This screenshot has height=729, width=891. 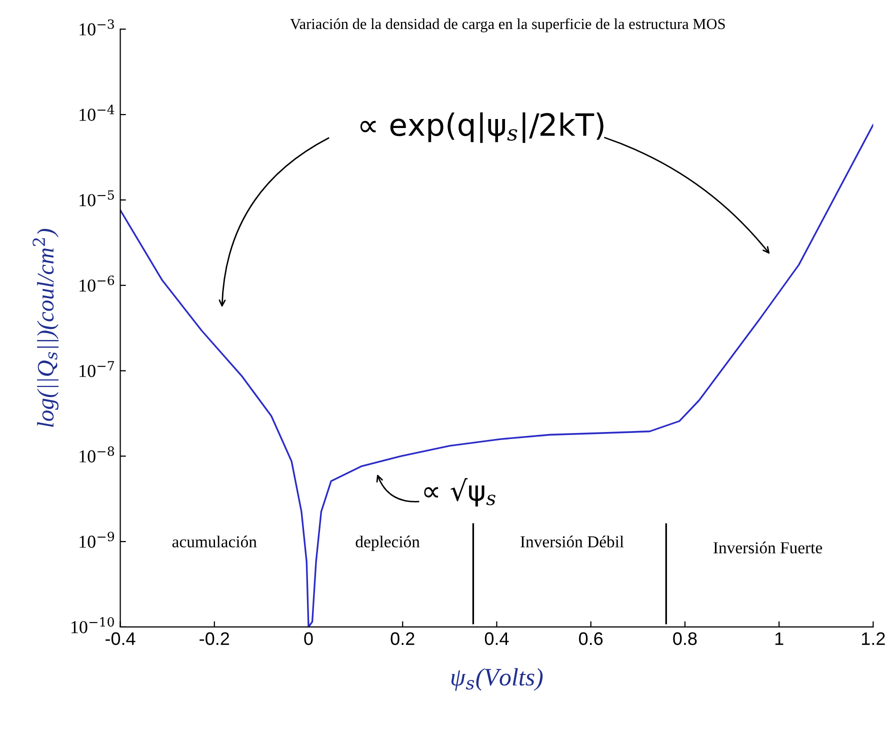 What do you see at coordinates (45, 327) in the screenshot?
I see `y-axis-title: log(||Q$_{s}$||)(coul/cm$^{2}$)` at bounding box center [45, 327].